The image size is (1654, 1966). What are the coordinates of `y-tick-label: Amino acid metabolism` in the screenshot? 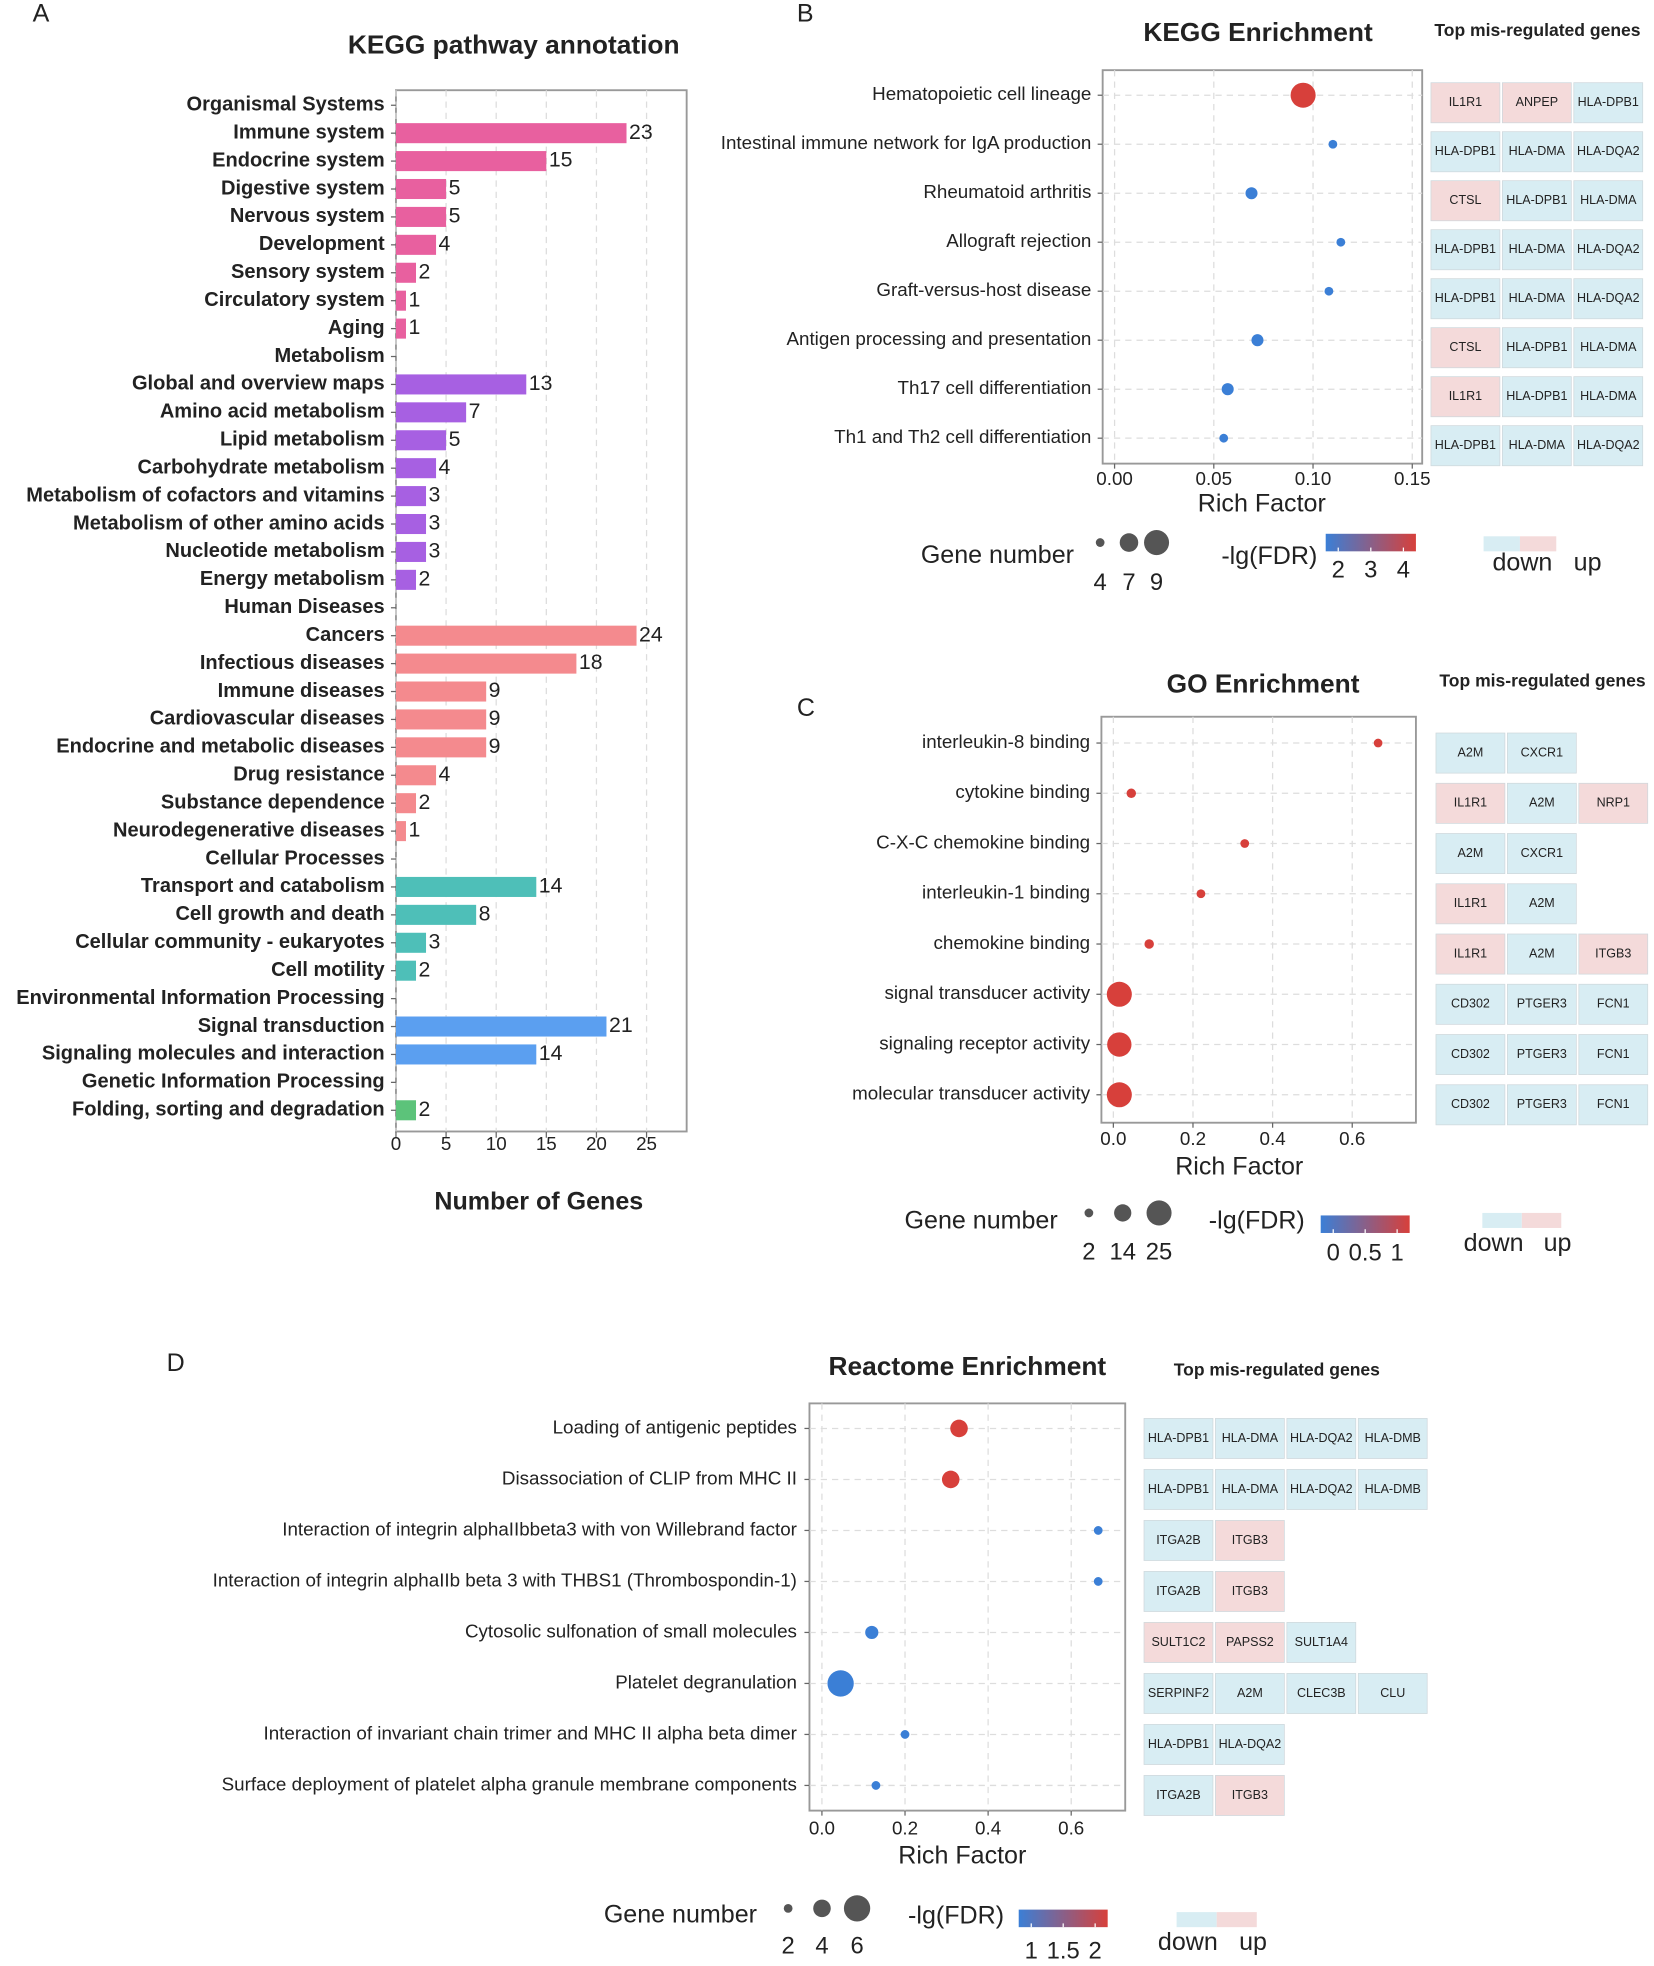 It's located at (272, 412).